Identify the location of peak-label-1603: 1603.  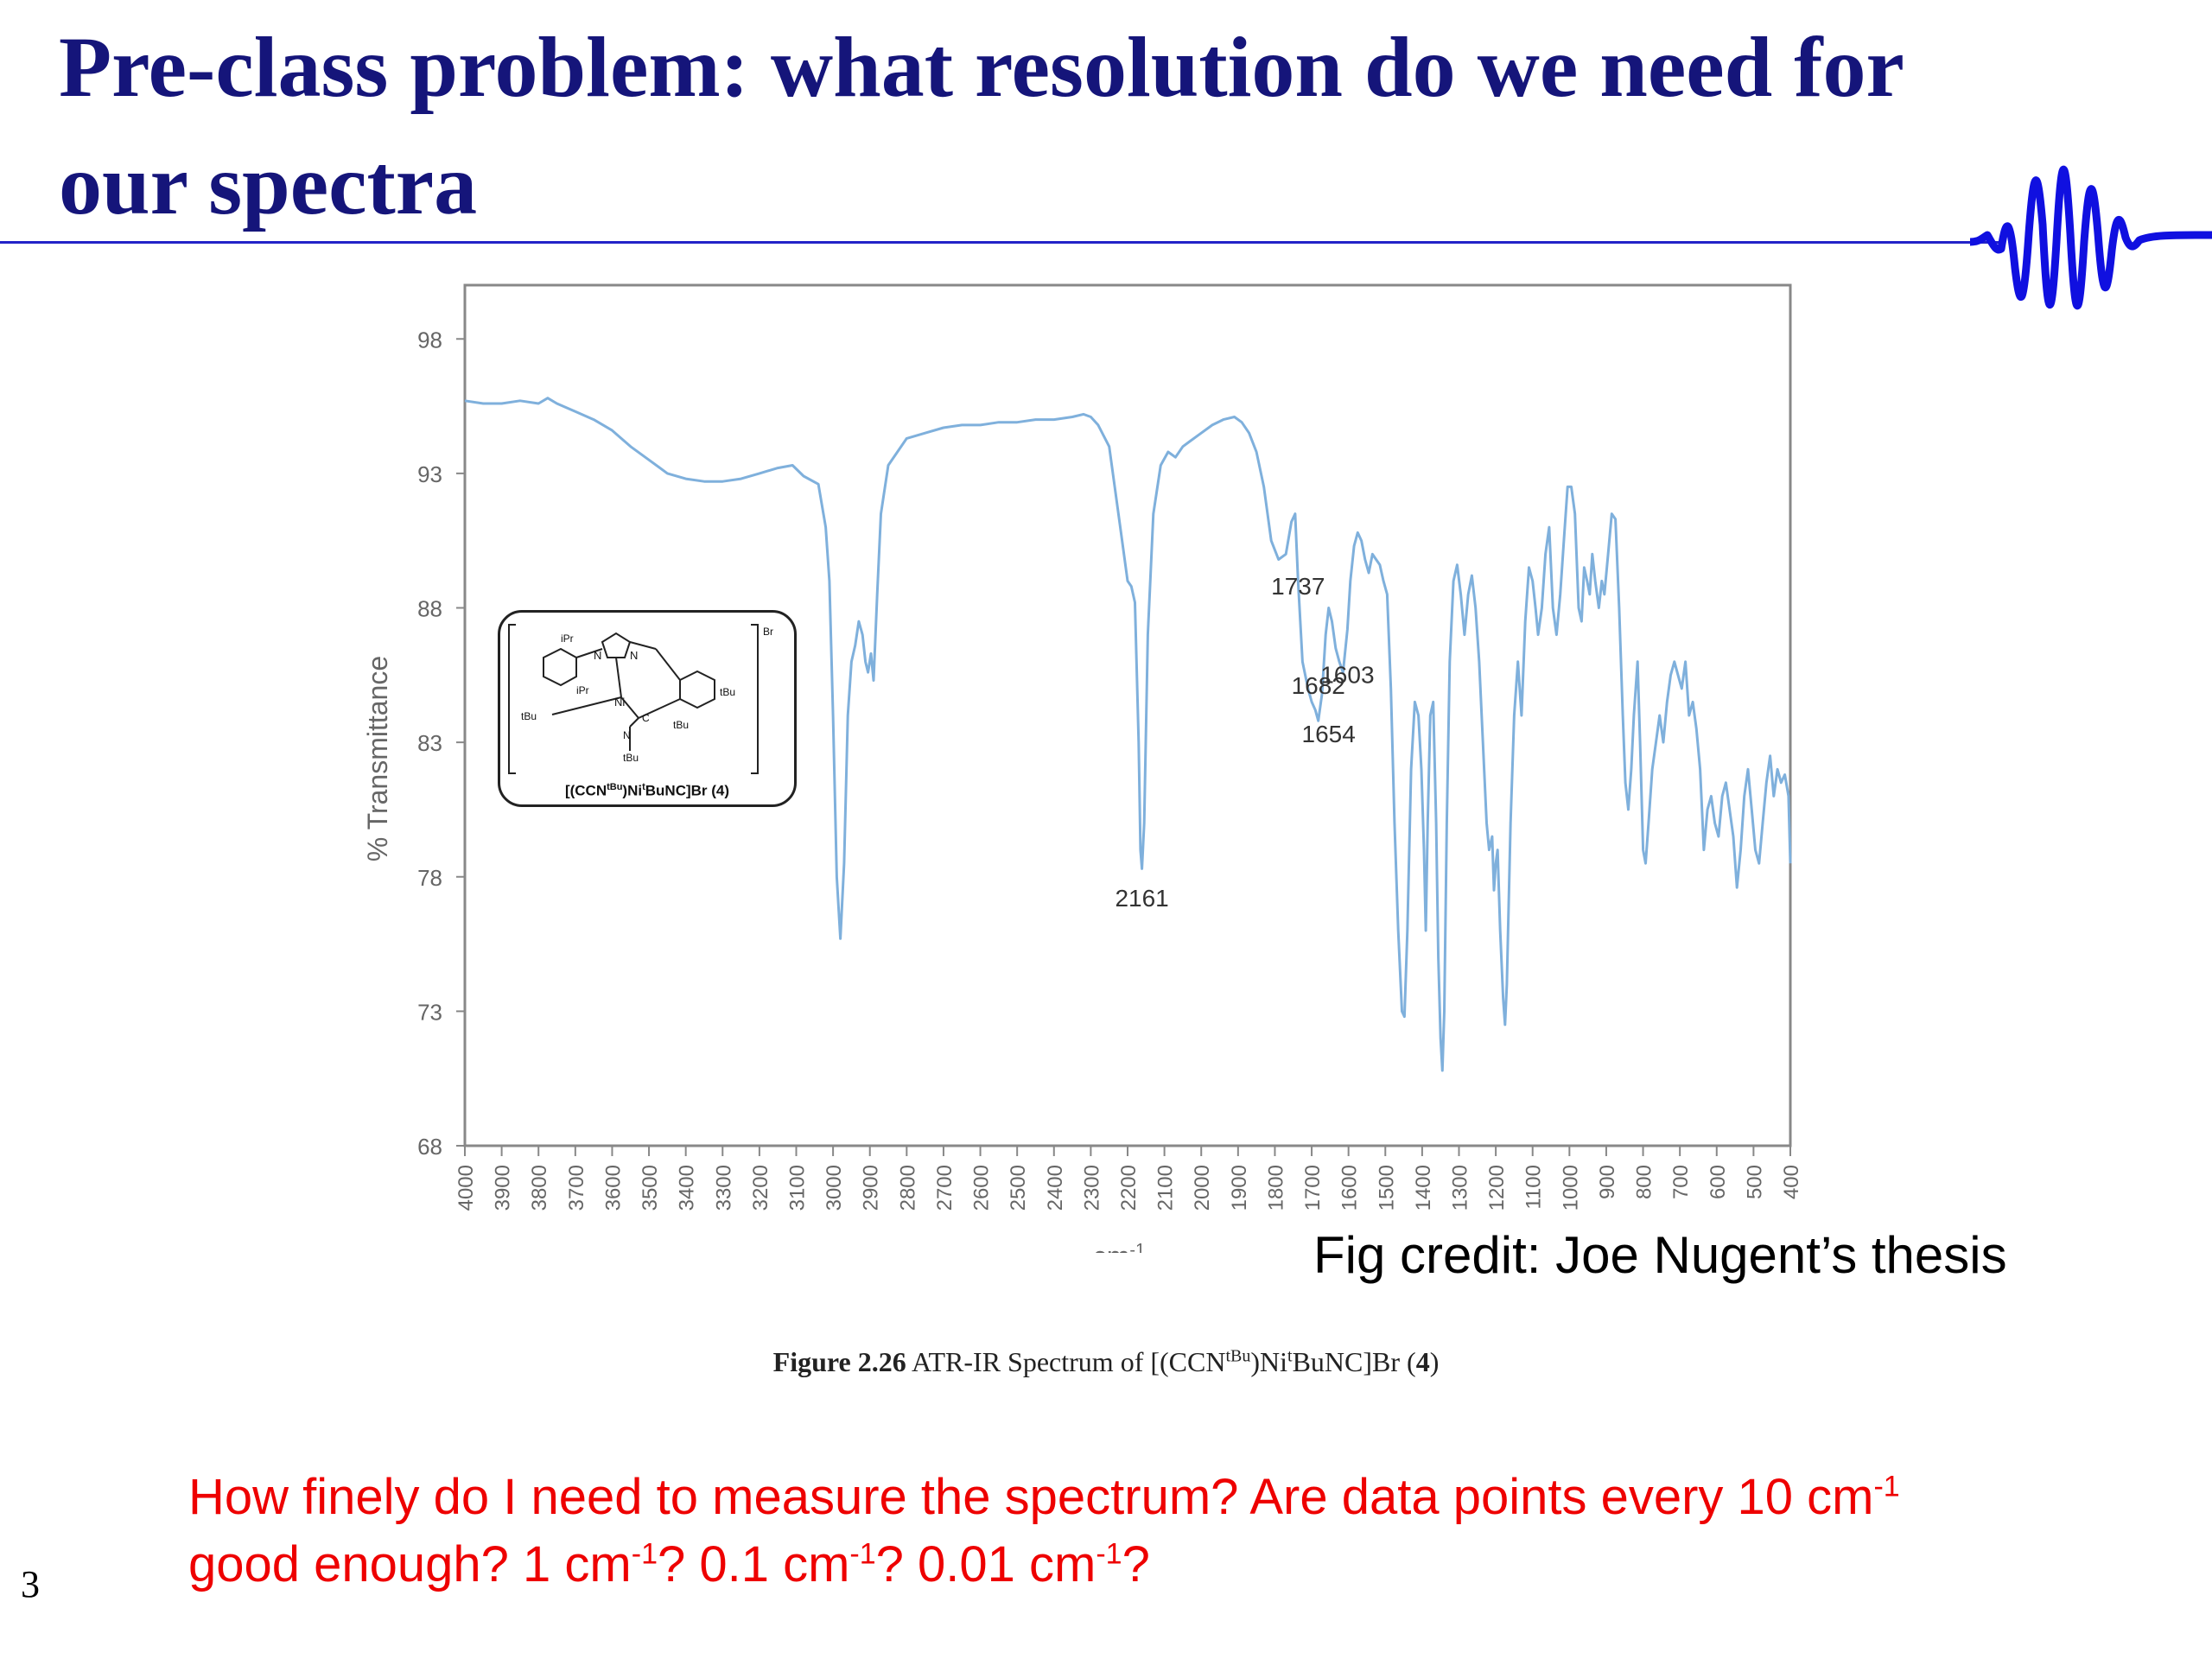
(1347, 675).